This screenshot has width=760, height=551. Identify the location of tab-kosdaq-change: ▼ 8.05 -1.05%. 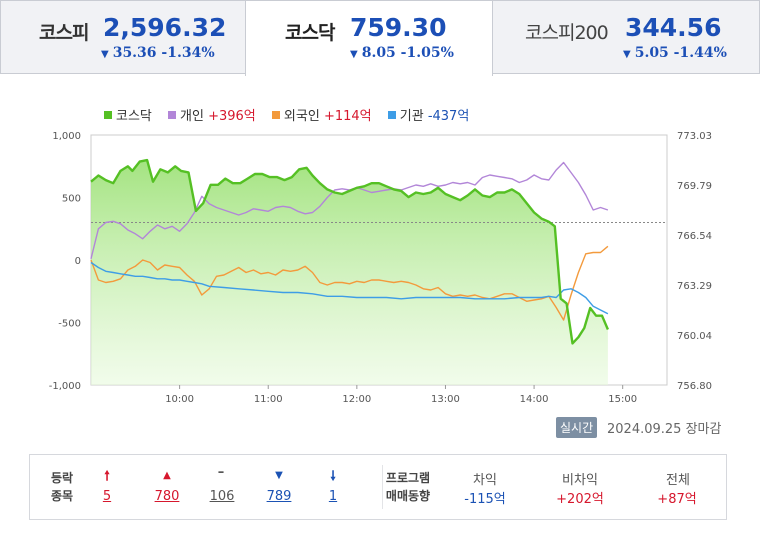
(402, 53).